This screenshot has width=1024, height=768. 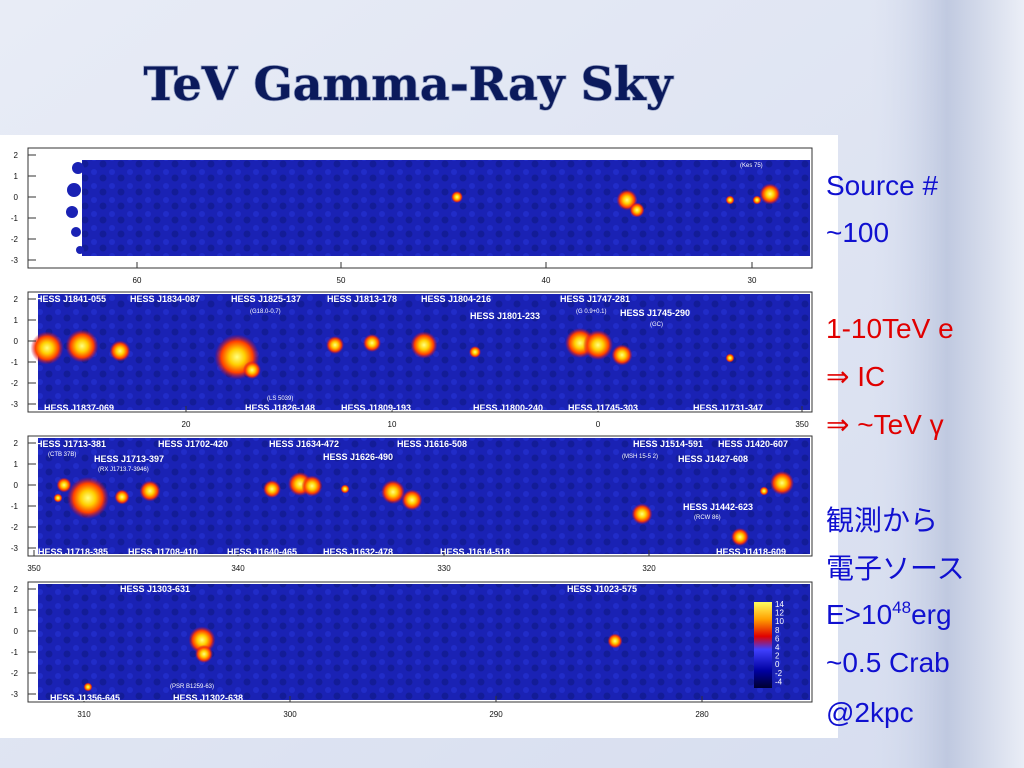 I want to click on source-label: HESS J1356-645, so click(x=85, y=698).